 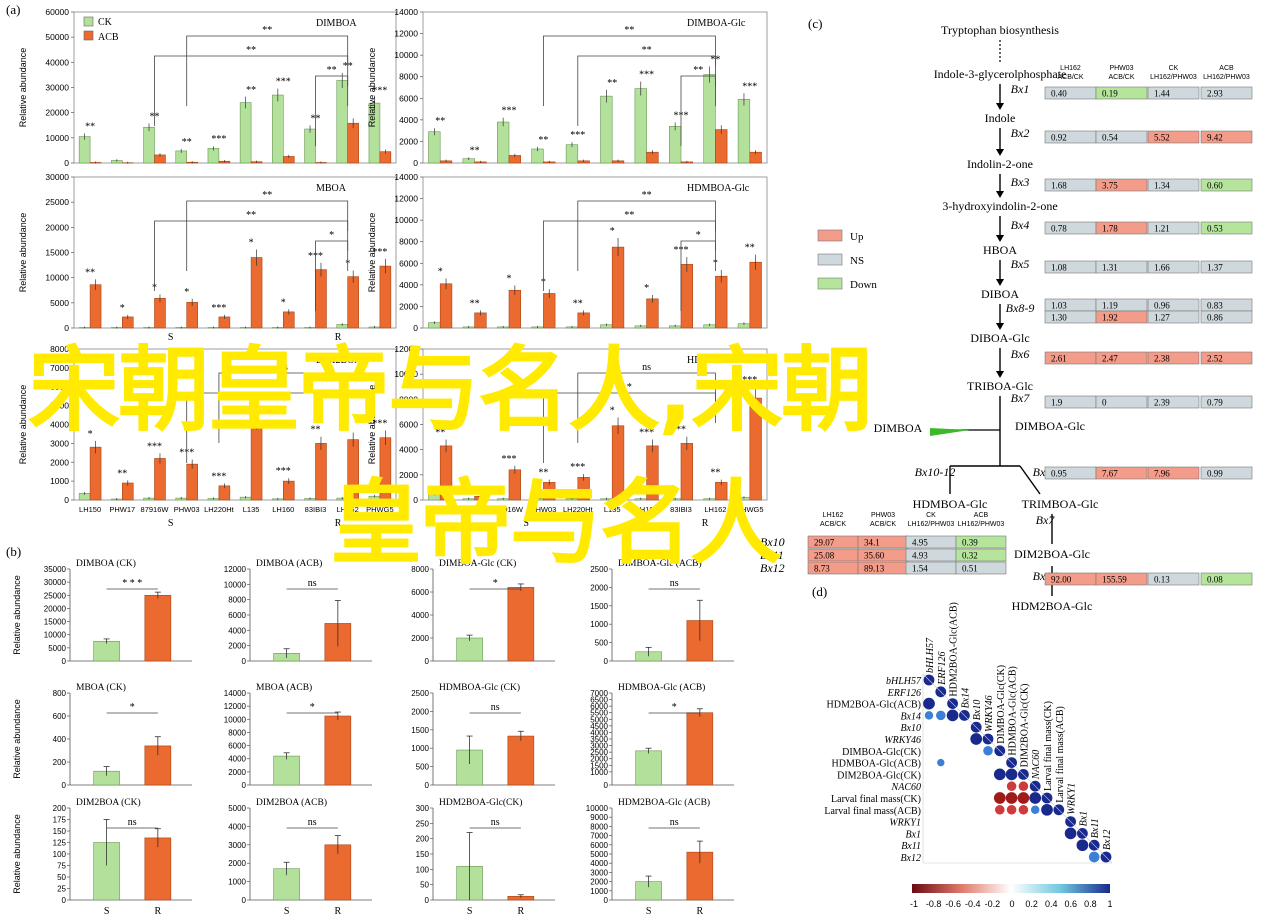 What do you see at coordinates (772, 555) in the screenshot?
I see `gene-label: Bx11` at bounding box center [772, 555].